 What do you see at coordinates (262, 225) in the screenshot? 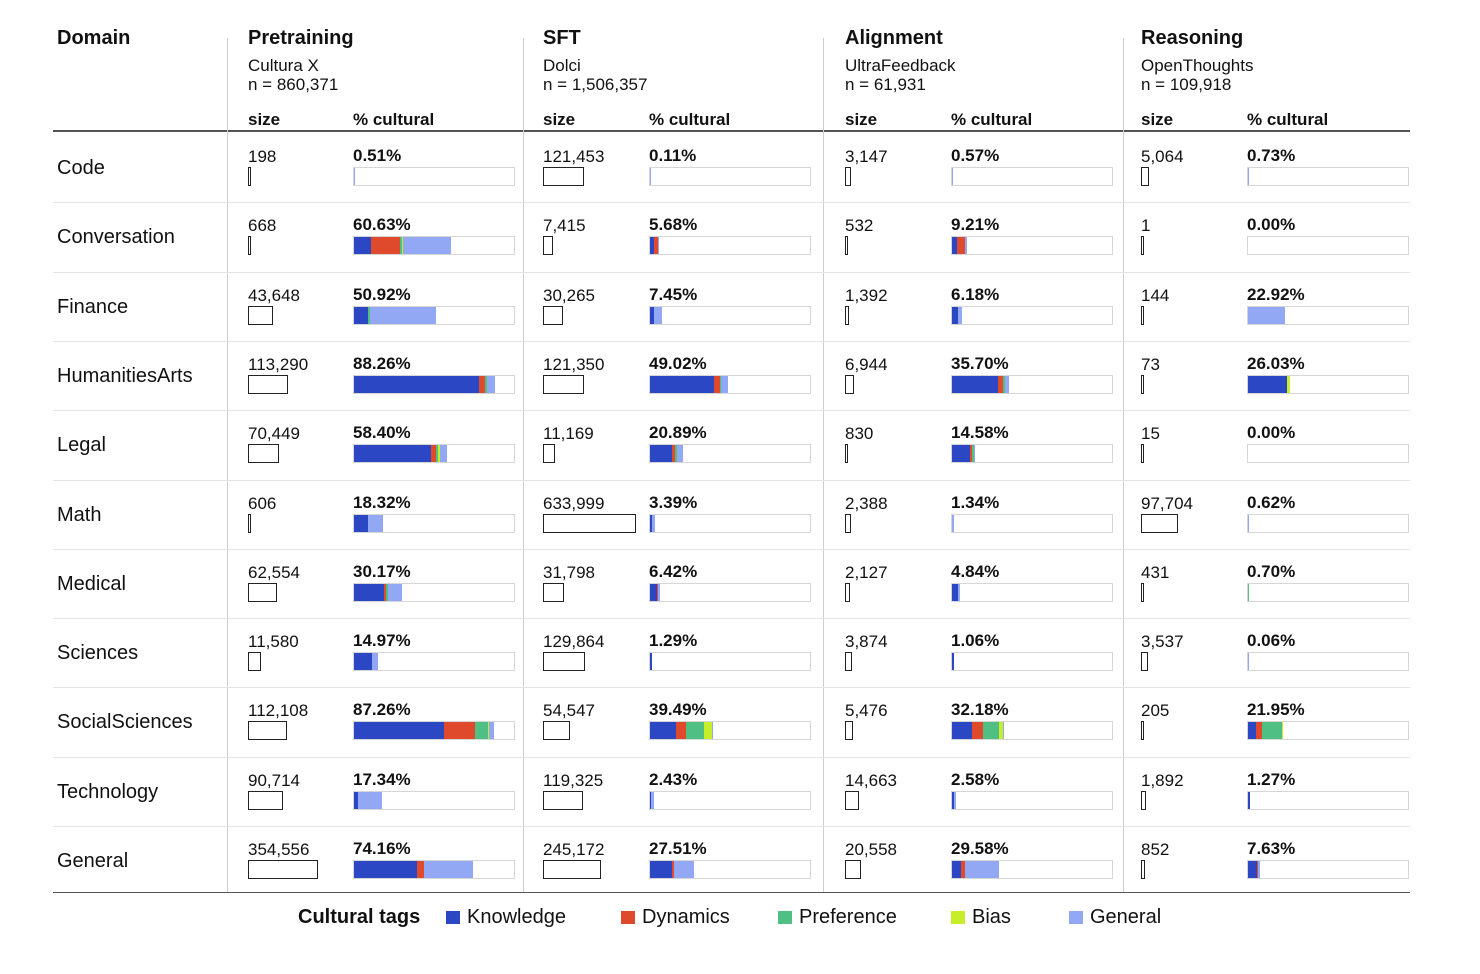
I see `size-value: 668` at bounding box center [262, 225].